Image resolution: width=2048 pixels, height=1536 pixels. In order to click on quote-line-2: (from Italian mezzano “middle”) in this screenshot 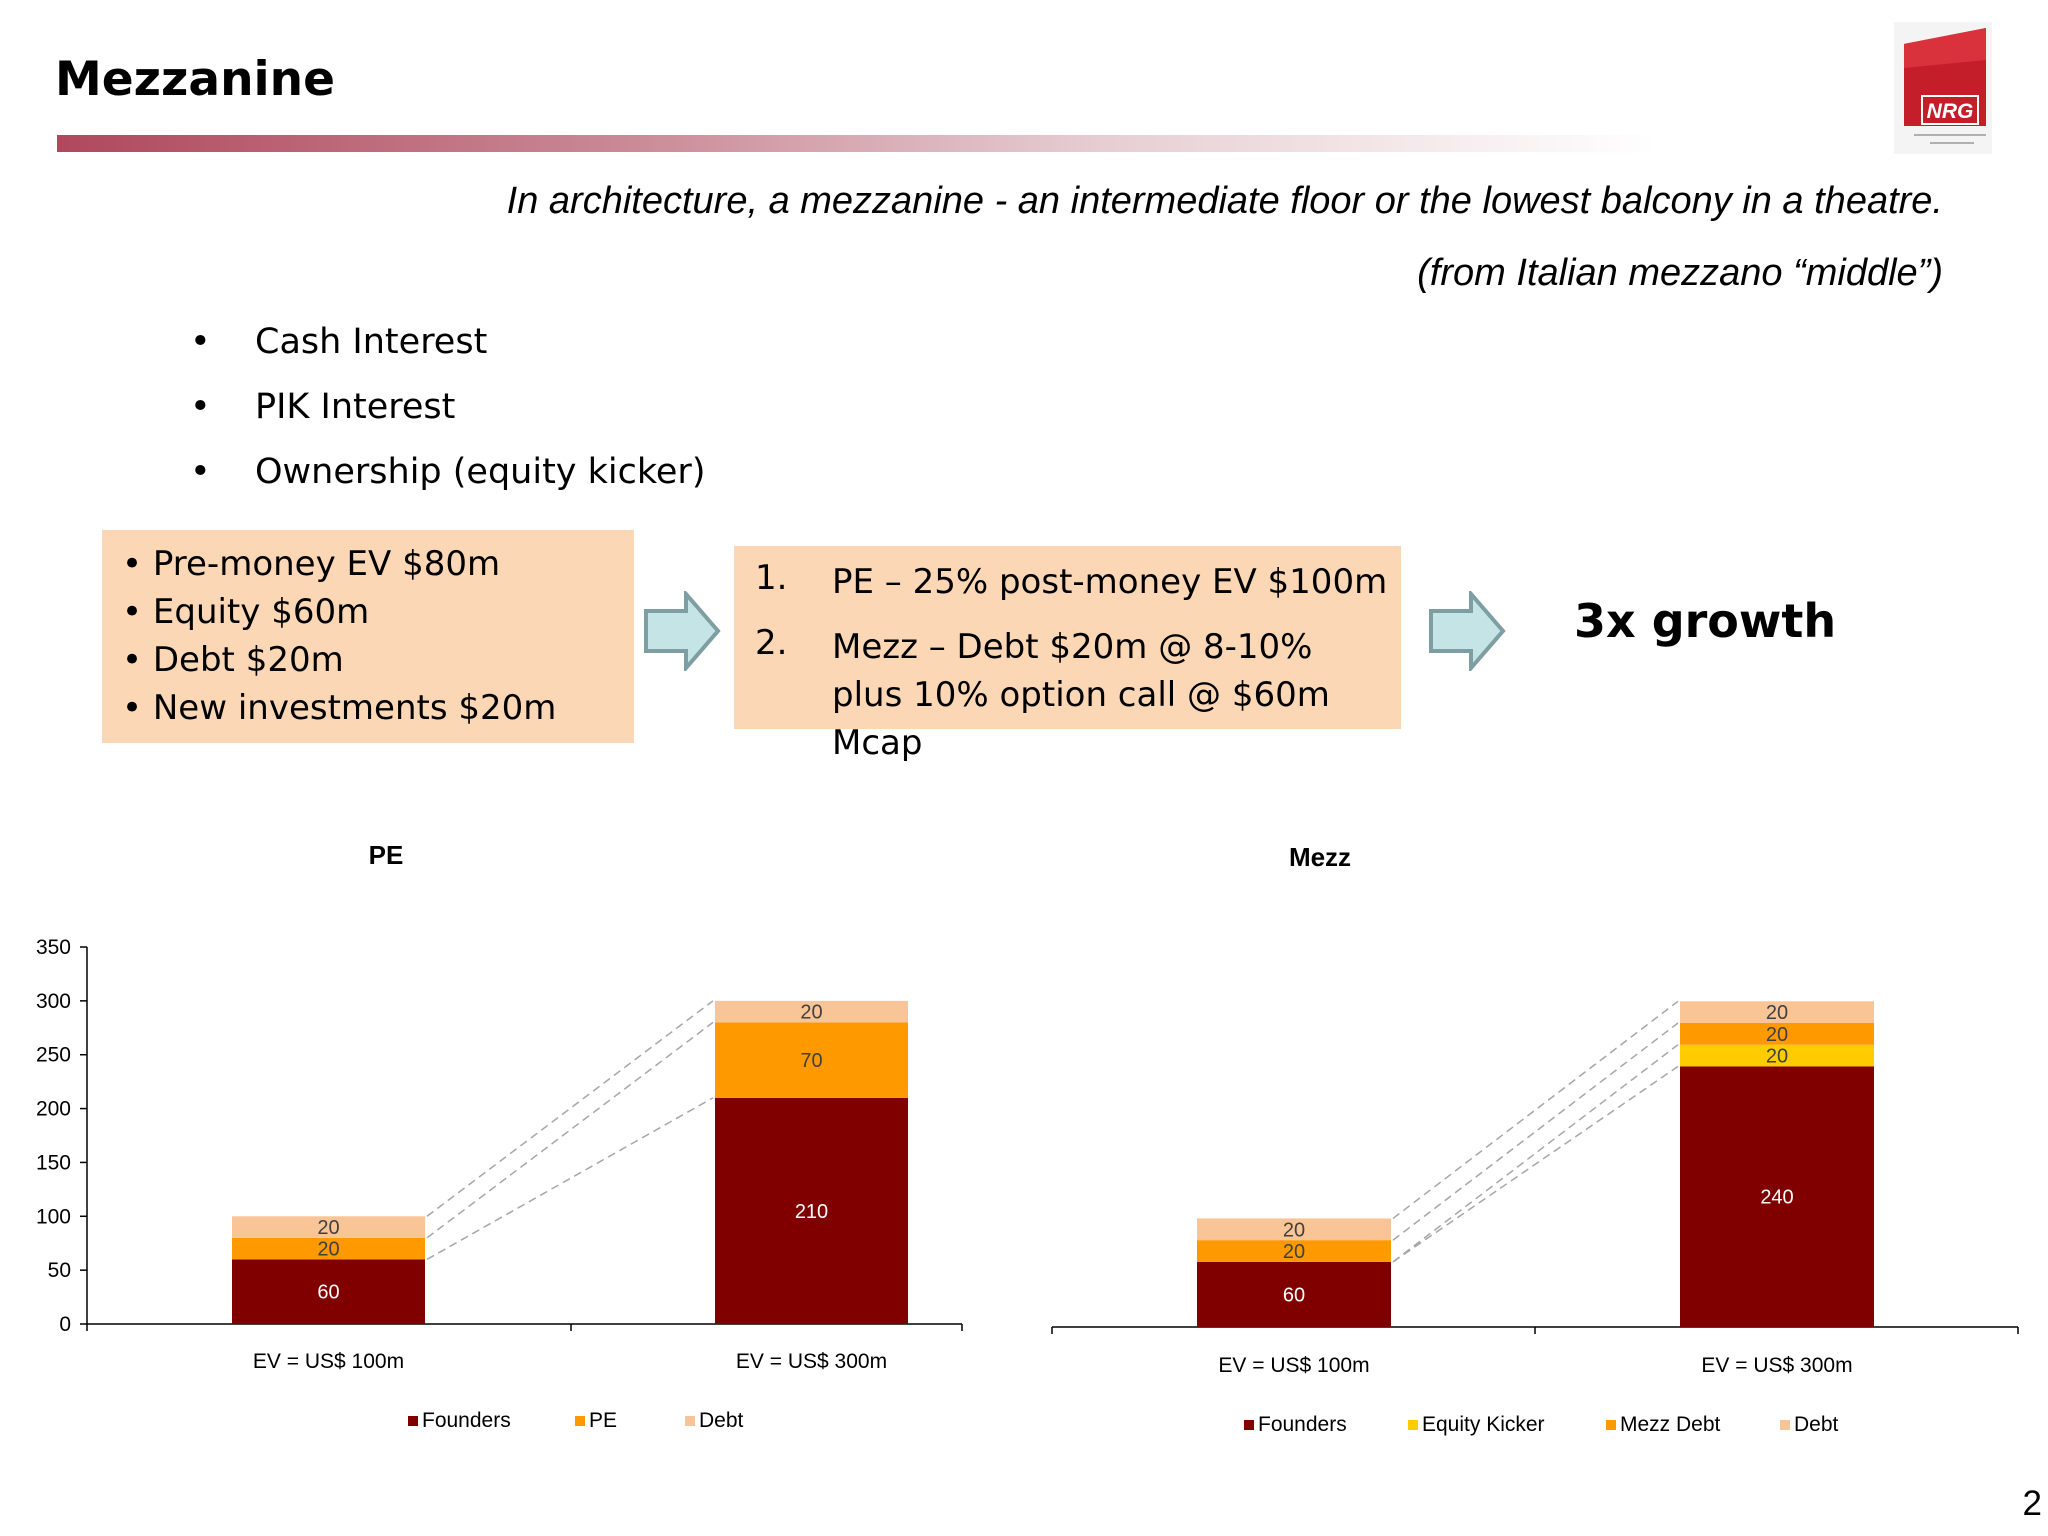, I will do `click(1680, 273)`.